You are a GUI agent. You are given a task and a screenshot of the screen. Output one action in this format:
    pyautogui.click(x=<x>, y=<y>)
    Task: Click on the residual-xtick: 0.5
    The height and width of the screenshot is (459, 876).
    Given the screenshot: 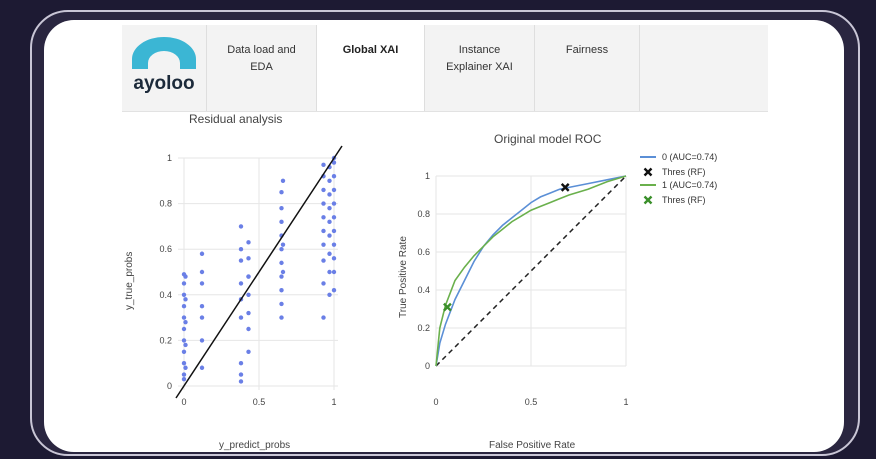 What is the action you would take?
    pyautogui.click(x=259, y=402)
    